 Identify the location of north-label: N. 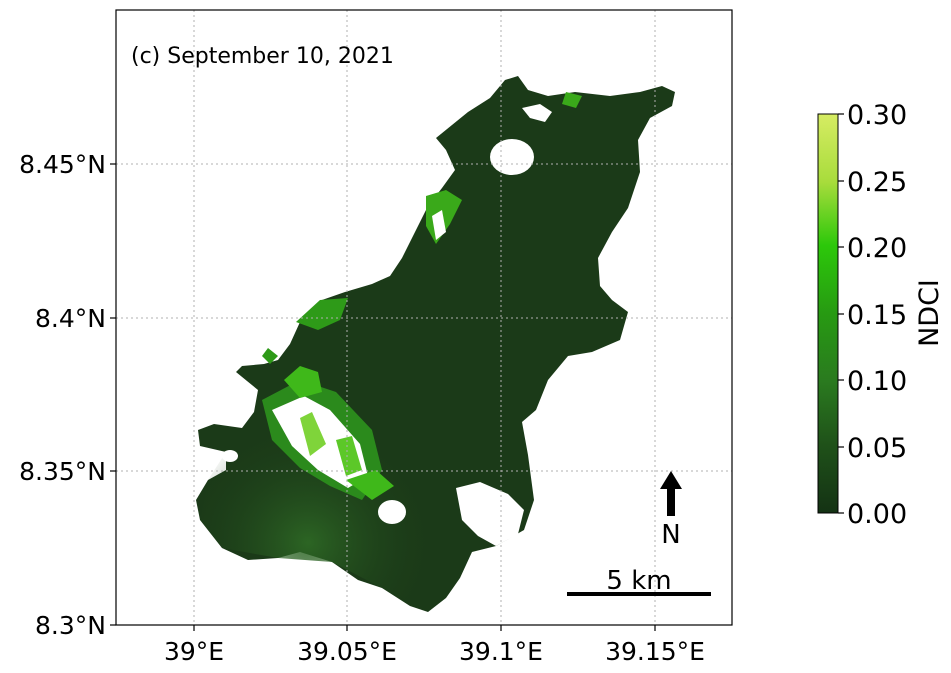
(670, 535).